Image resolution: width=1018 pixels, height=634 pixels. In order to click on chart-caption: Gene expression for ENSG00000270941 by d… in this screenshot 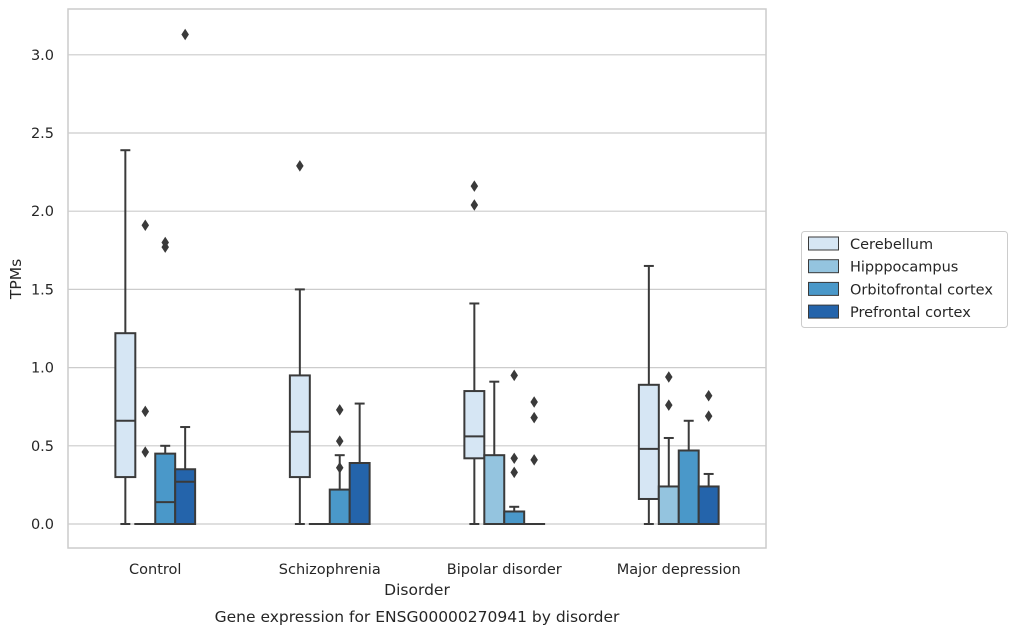, I will do `click(417, 617)`.